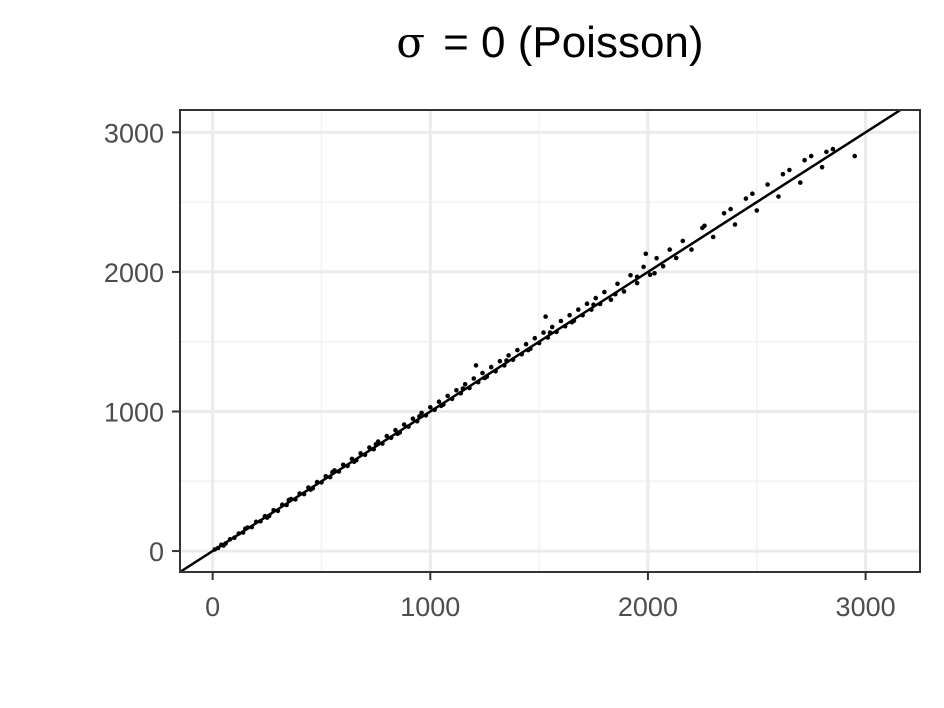 The image size is (944, 708). I want to click on y-tick-label: 0, so click(156, 552).